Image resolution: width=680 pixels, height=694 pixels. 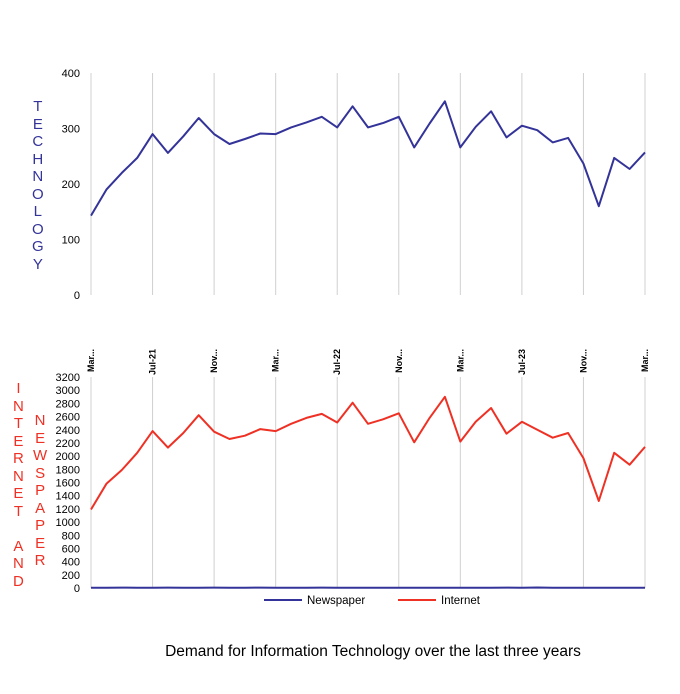 What do you see at coordinates (68, 523) in the screenshot?
I see `y-tick-label: 1000` at bounding box center [68, 523].